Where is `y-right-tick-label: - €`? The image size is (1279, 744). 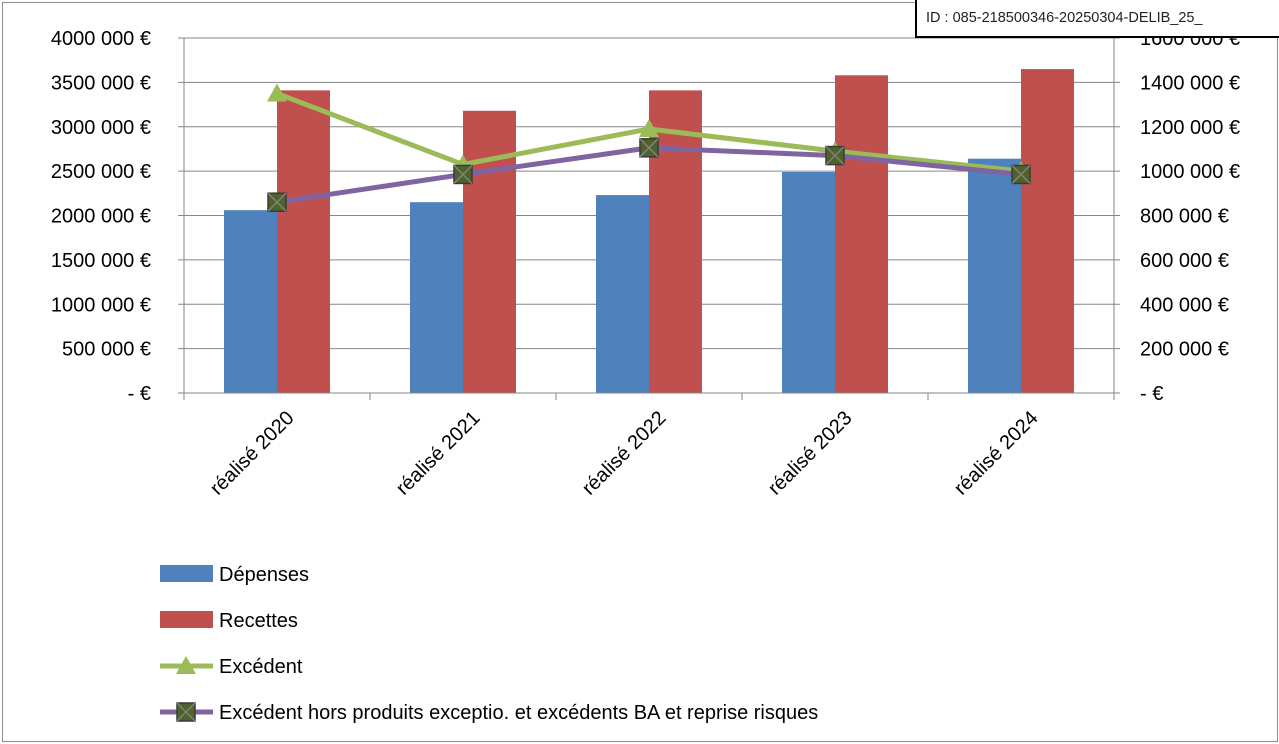
y-right-tick-label: - € is located at coordinates (1151, 394).